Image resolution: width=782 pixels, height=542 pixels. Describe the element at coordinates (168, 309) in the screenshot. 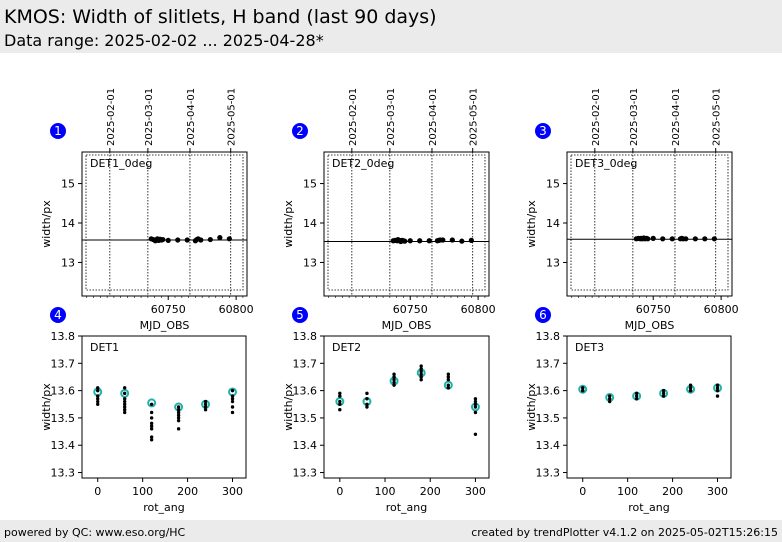

I see `x-tick-label: 60750` at that location.